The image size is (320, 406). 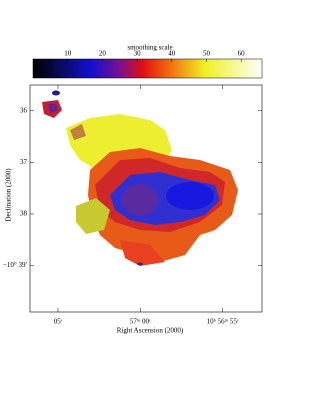 What do you see at coordinates (207, 54) in the screenshot?
I see `colorbar-tick-label: 50` at bounding box center [207, 54].